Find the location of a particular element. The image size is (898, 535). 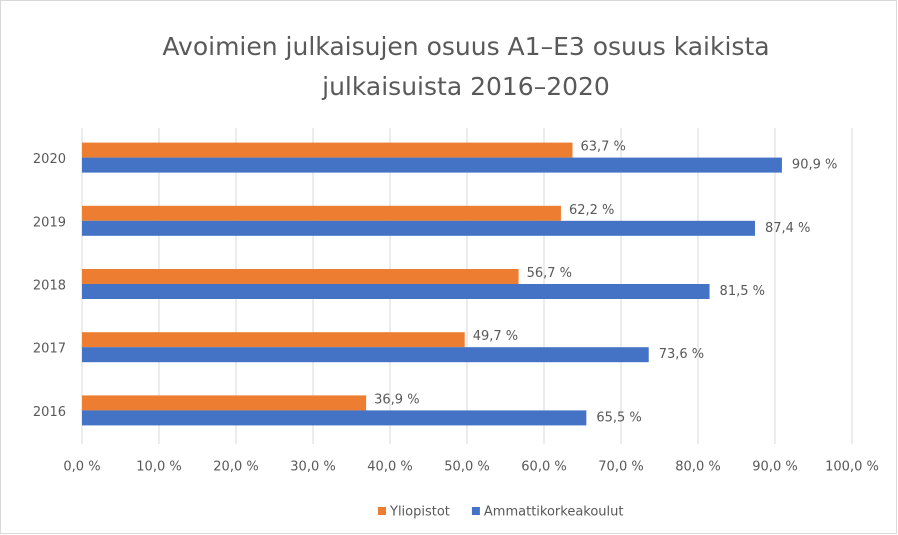

y-tick-label: 2018 is located at coordinates (49, 286).